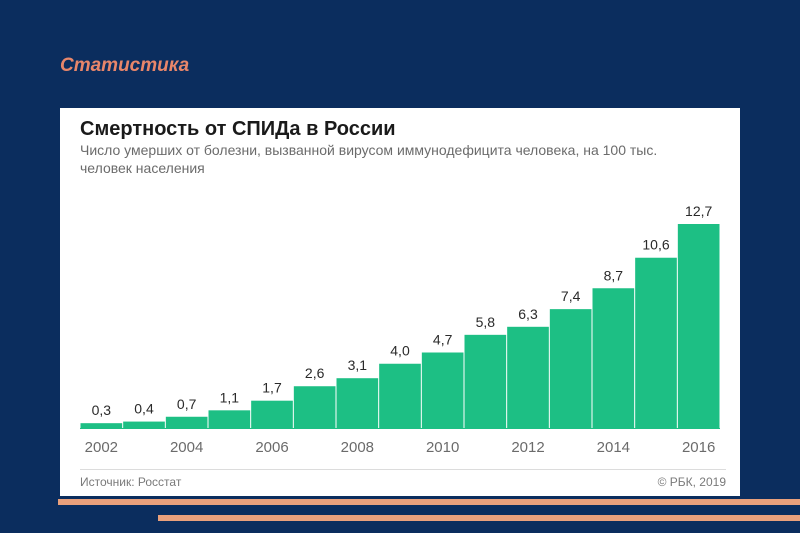 The width and height of the screenshot is (800, 533). What do you see at coordinates (614, 275) in the screenshot?
I see `value-label-2014: 8,7` at bounding box center [614, 275].